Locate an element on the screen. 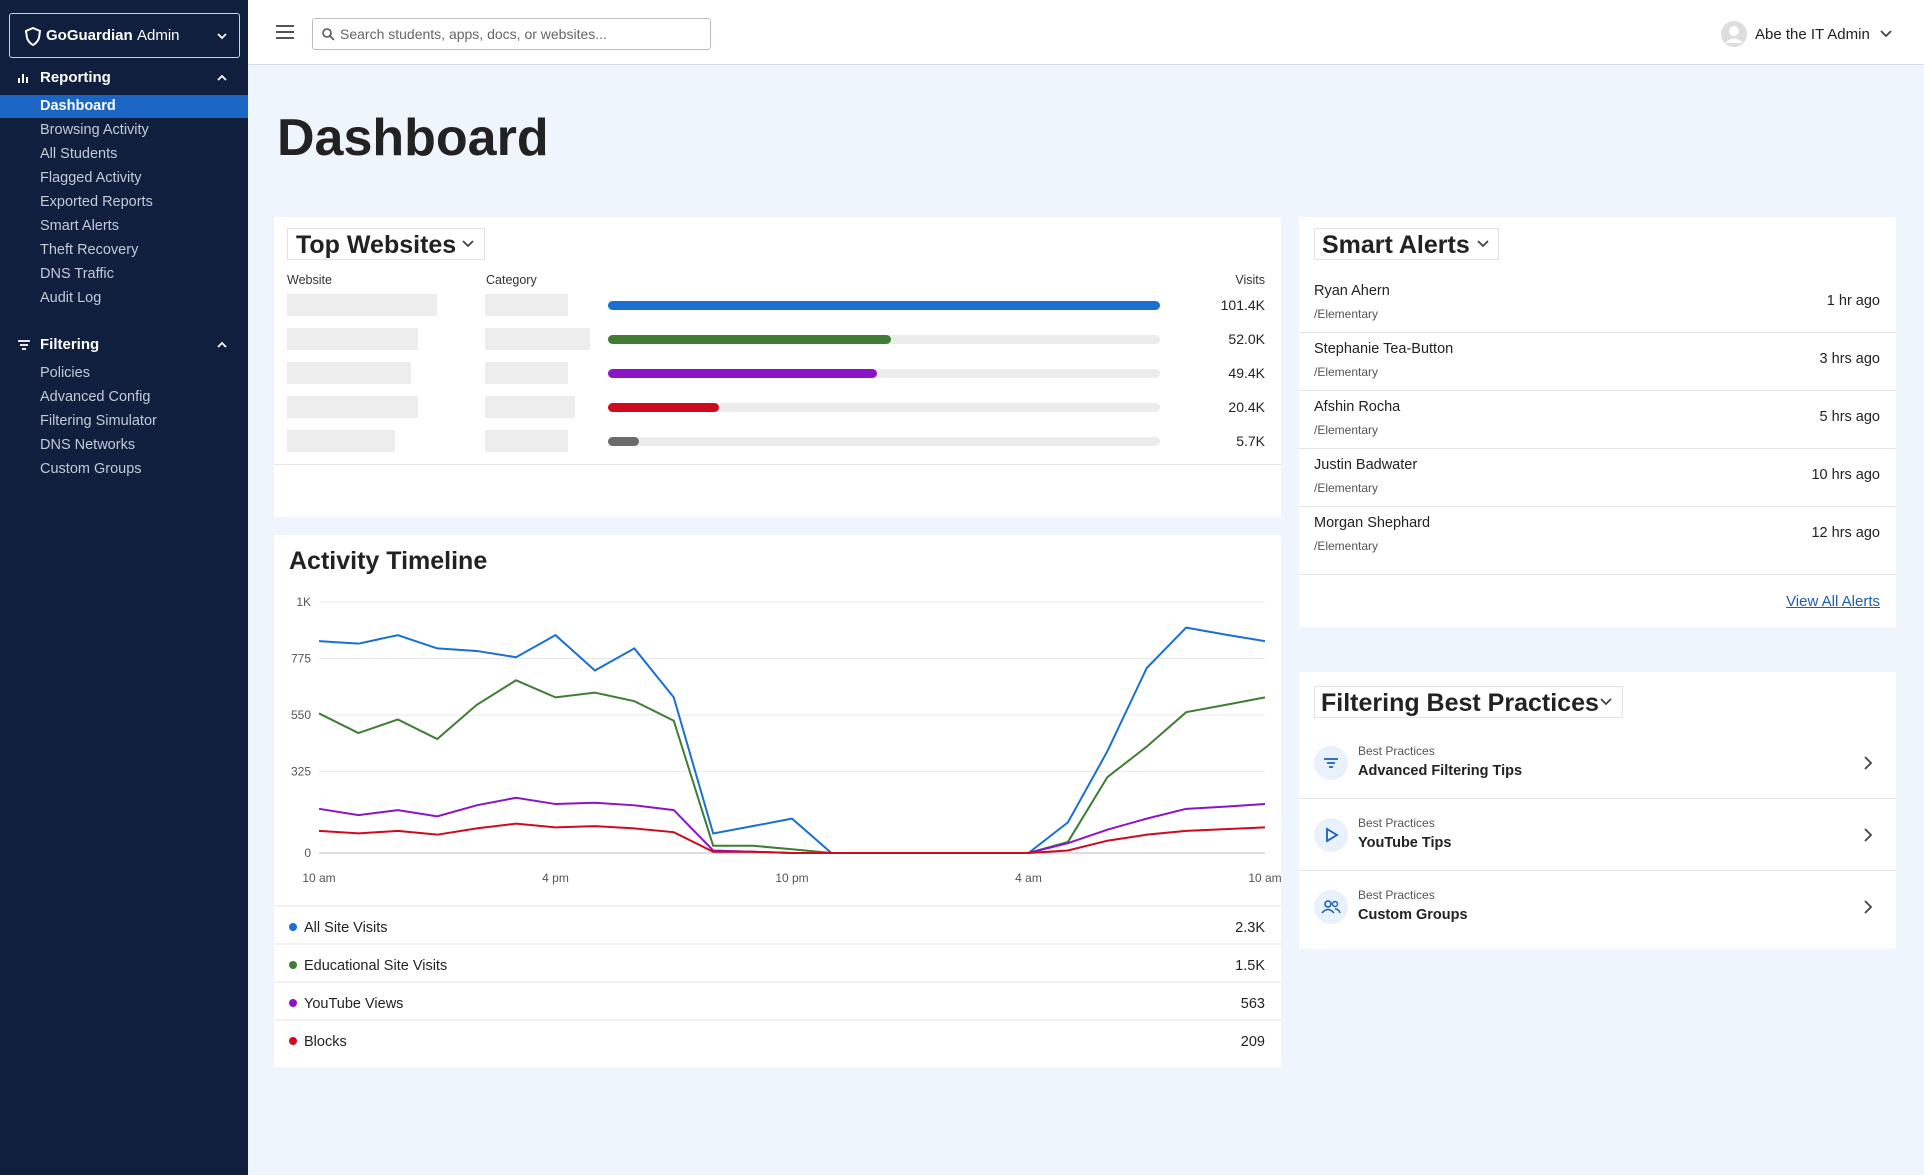  divider is located at coordinates (777, 464).